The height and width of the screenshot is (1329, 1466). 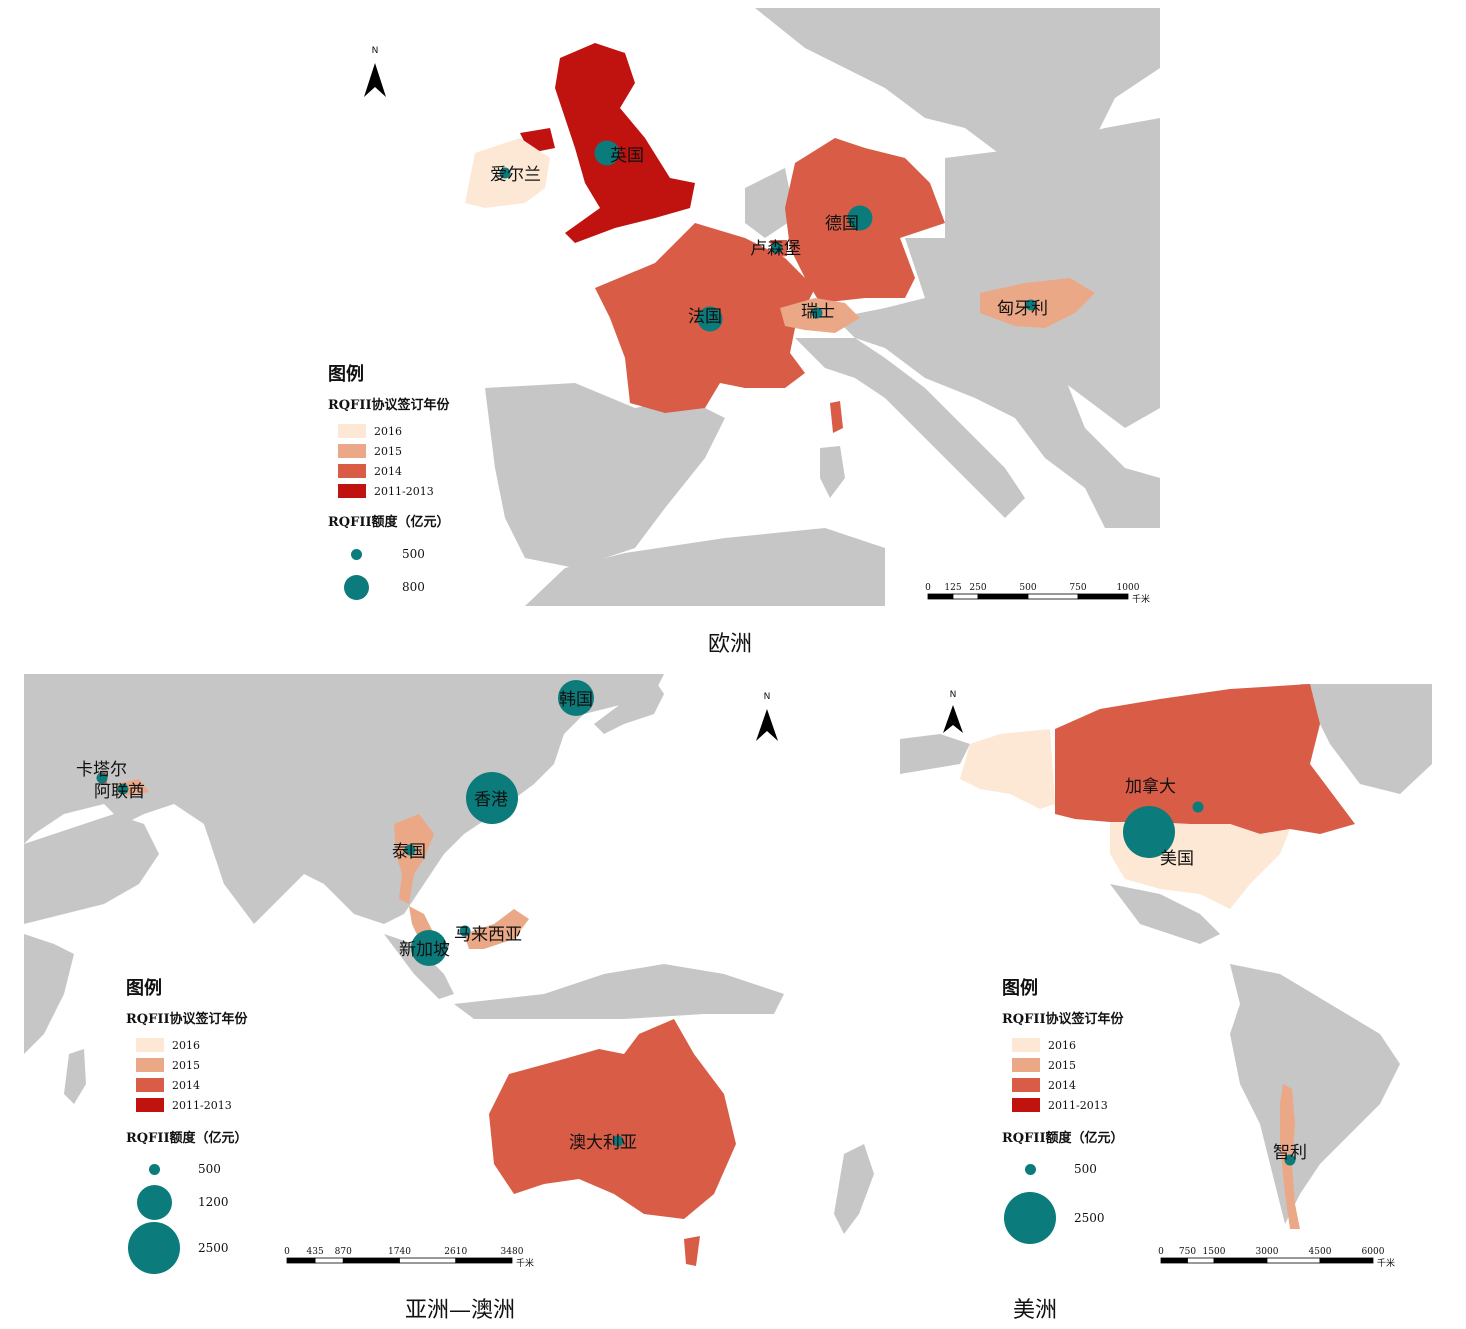 I want to click on africa-horn-land, so click(x=49, y=994).